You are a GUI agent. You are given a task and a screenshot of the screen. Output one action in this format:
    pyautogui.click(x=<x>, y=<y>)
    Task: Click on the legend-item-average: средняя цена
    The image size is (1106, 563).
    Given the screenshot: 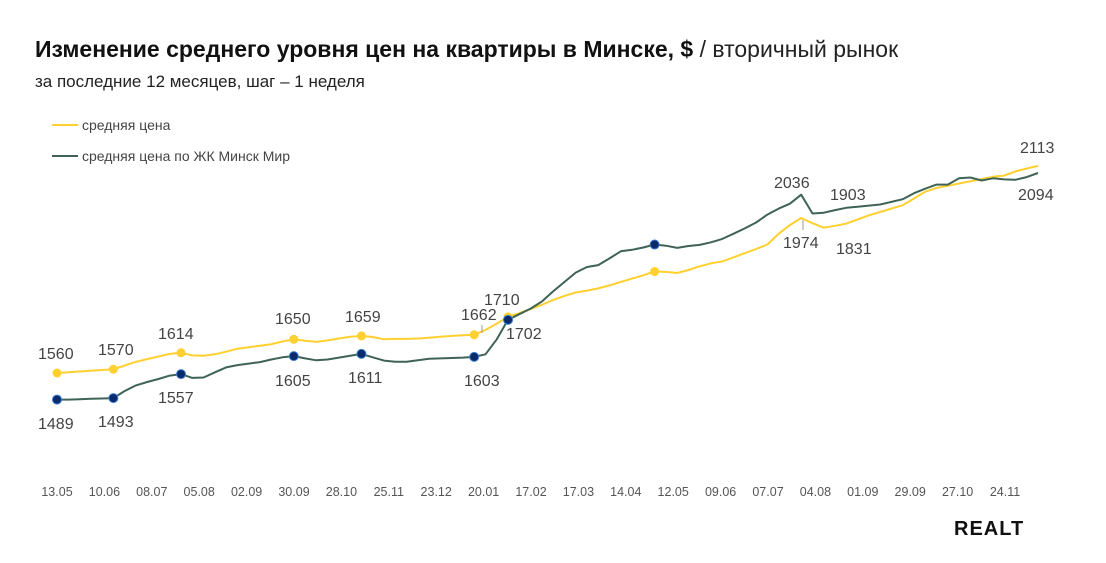 What is the action you would take?
    pyautogui.click(x=111, y=125)
    